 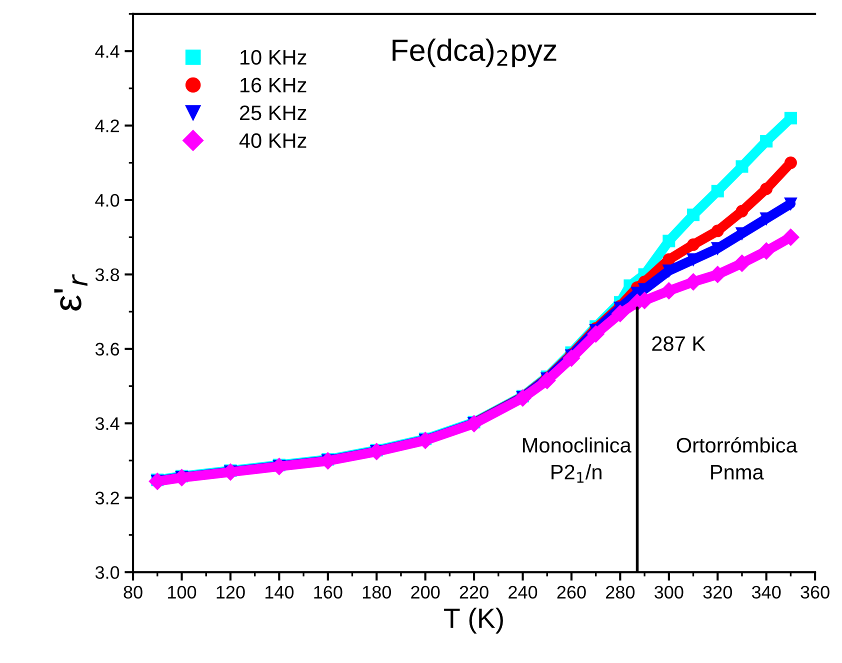 I want to click on x-tick-label: 160, so click(x=328, y=592).